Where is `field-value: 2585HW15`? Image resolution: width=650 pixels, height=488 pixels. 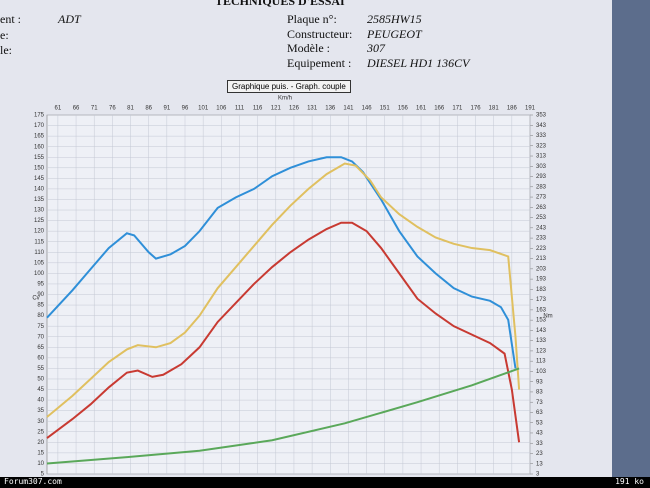 field-value: 2585HW15 is located at coordinates (394, 19).